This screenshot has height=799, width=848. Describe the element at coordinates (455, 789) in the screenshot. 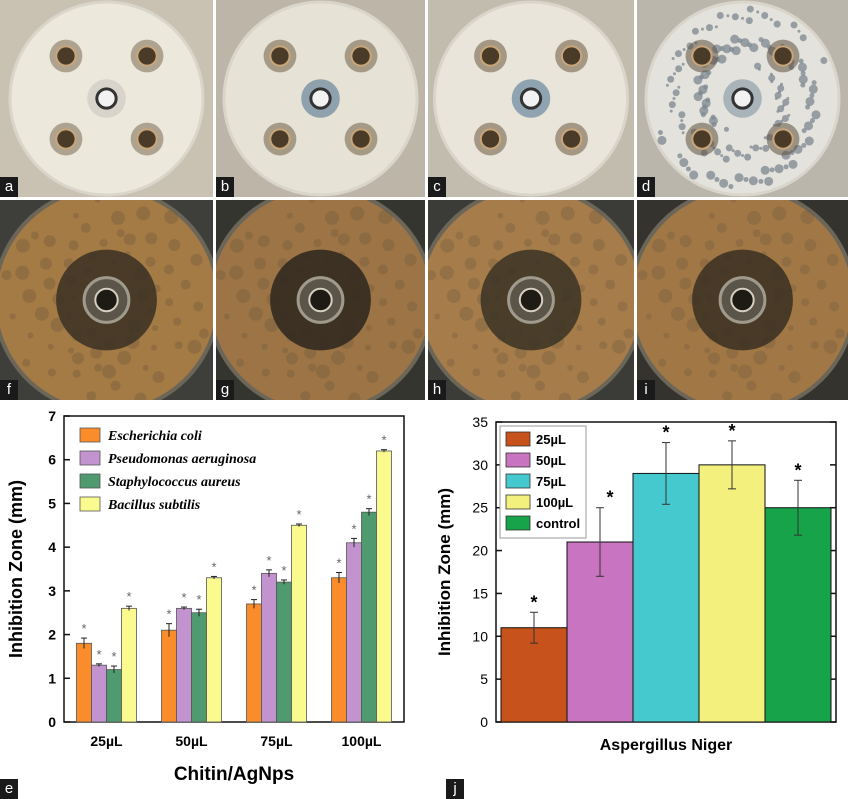

I see `panel-label-j: j` at that location.